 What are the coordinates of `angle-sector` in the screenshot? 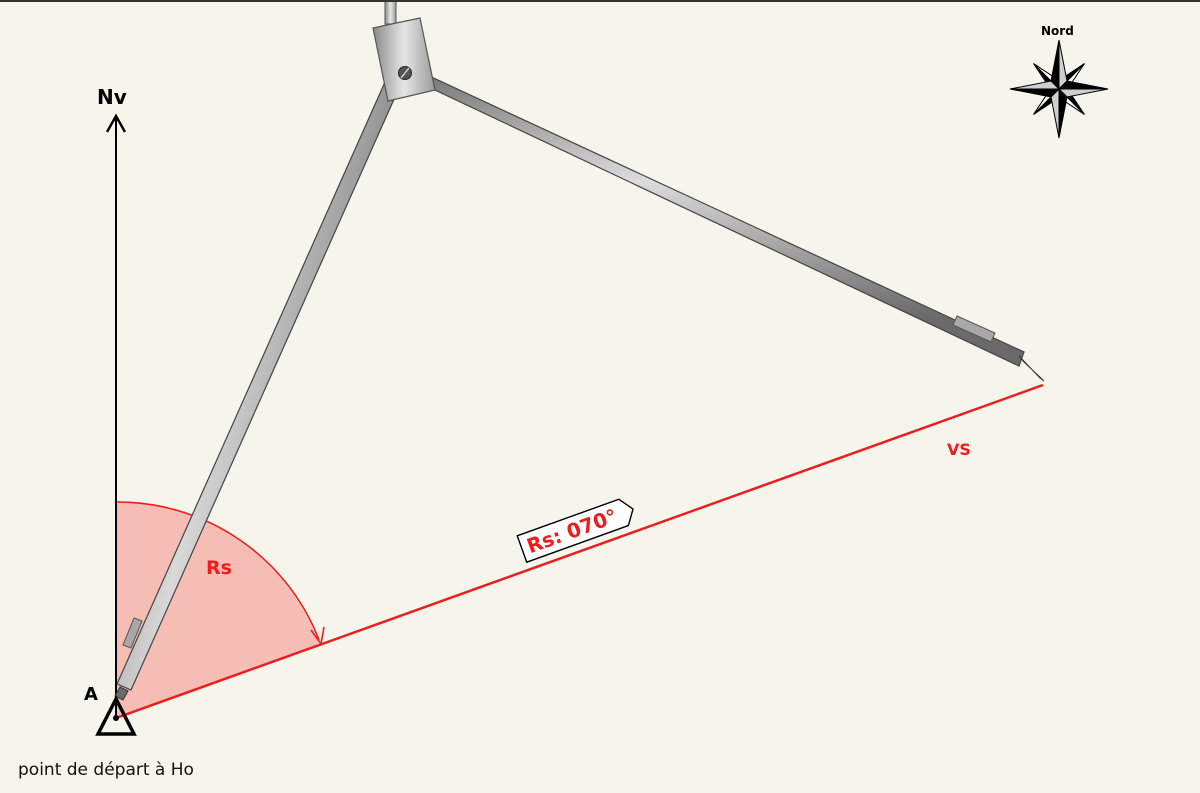 It's located at (217, 610).